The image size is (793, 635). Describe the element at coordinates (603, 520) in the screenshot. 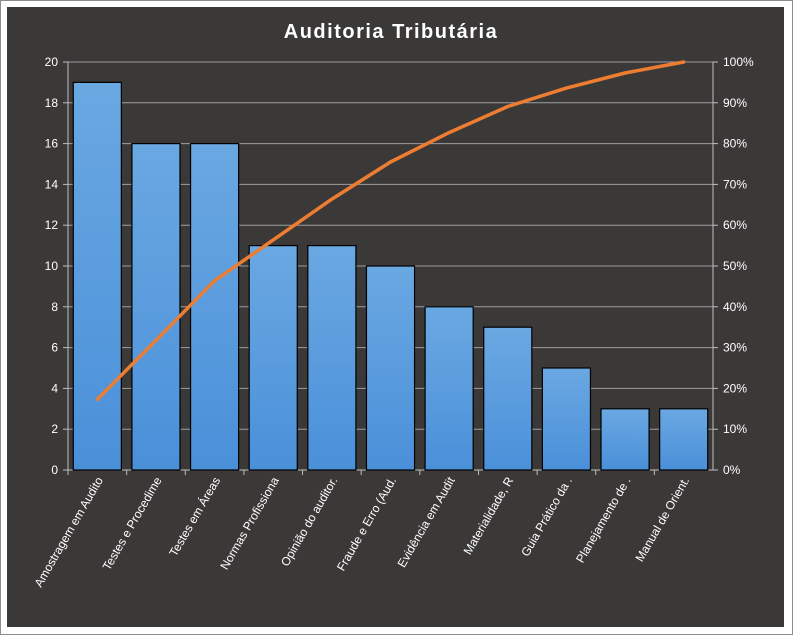

I see `x-tick-label: Planejamento de .` at that location.